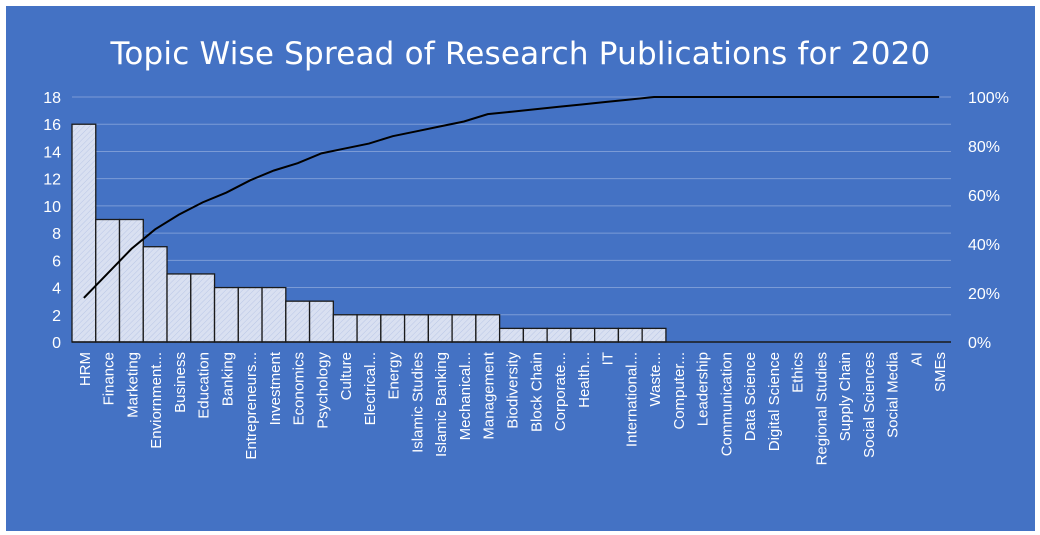 This screenshot has width=1040, height=535. Describe the element at coordinates (56, 316) in the screenshot. I see `y-tick-label: 2` at that location.